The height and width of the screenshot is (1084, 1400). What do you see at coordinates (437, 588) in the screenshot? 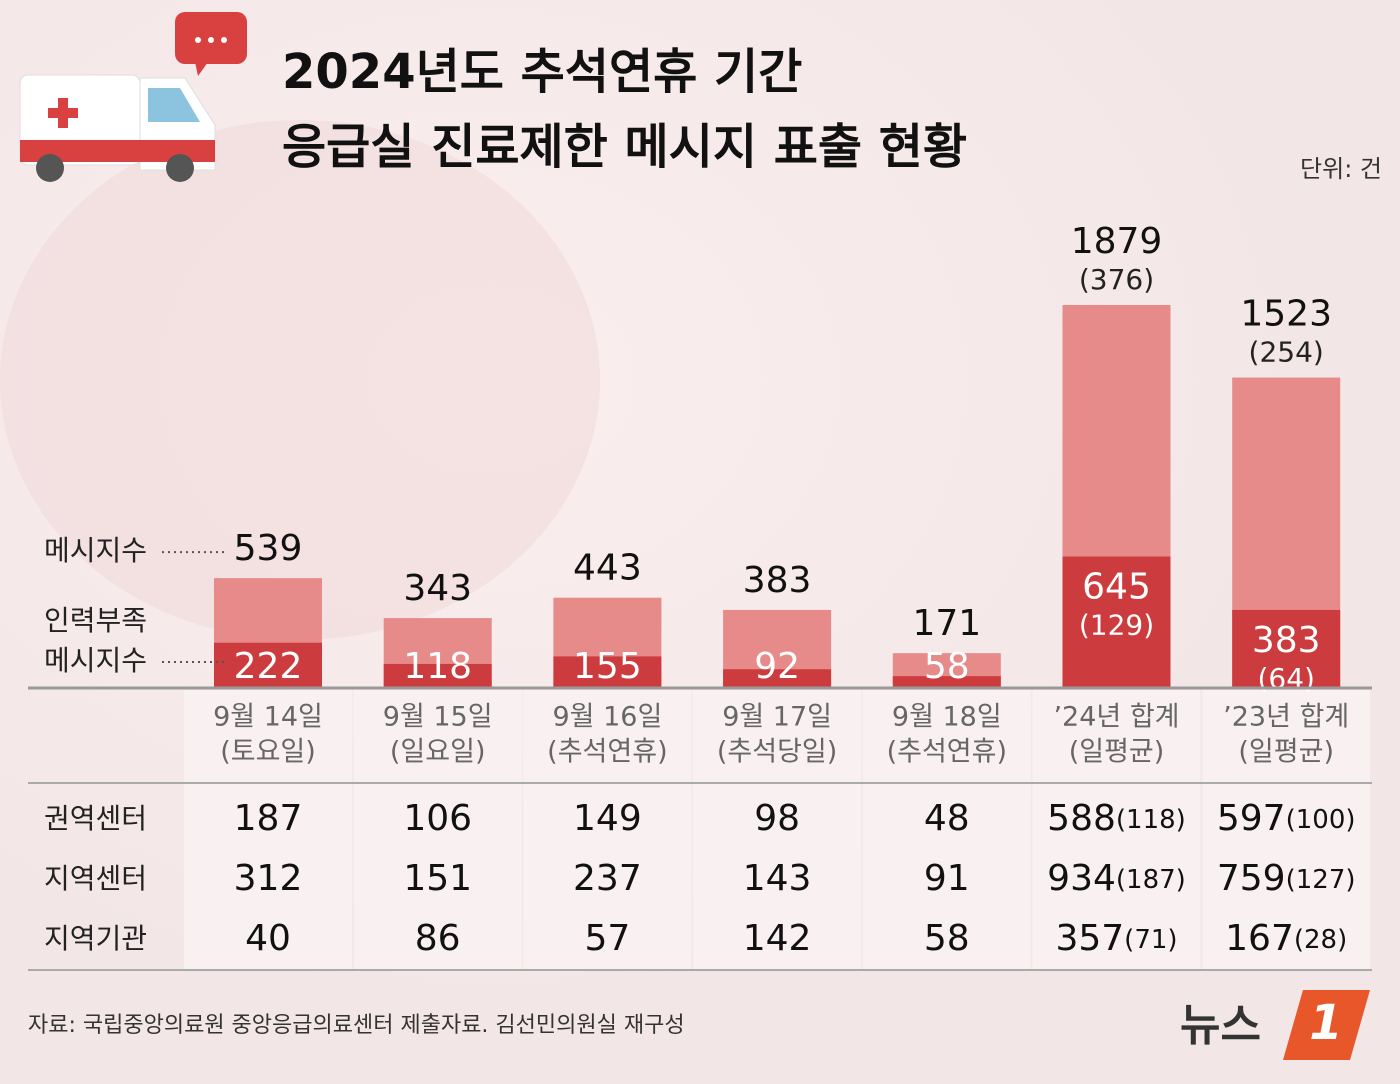
I see `value-label: 343` at bounding box center [437, 588].